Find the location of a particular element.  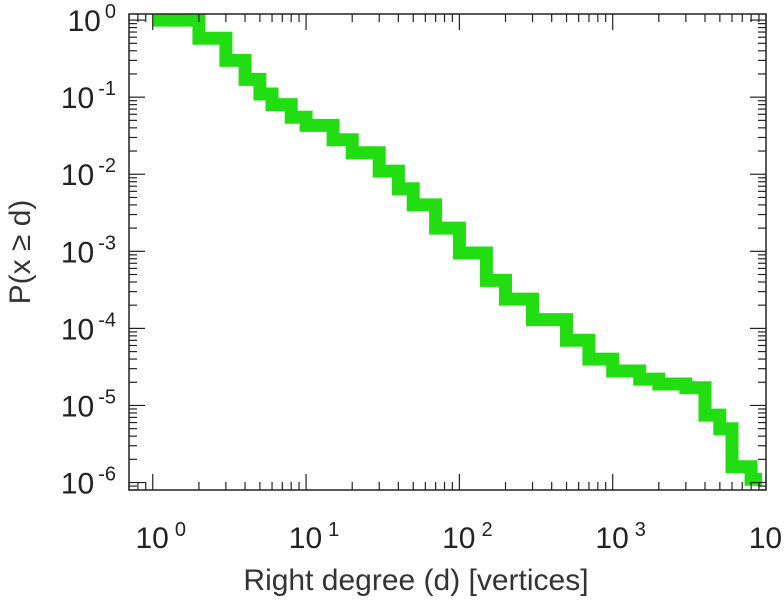

x-axis-title: Right degree (d) [vertices] is located at coordinates (415, 580).